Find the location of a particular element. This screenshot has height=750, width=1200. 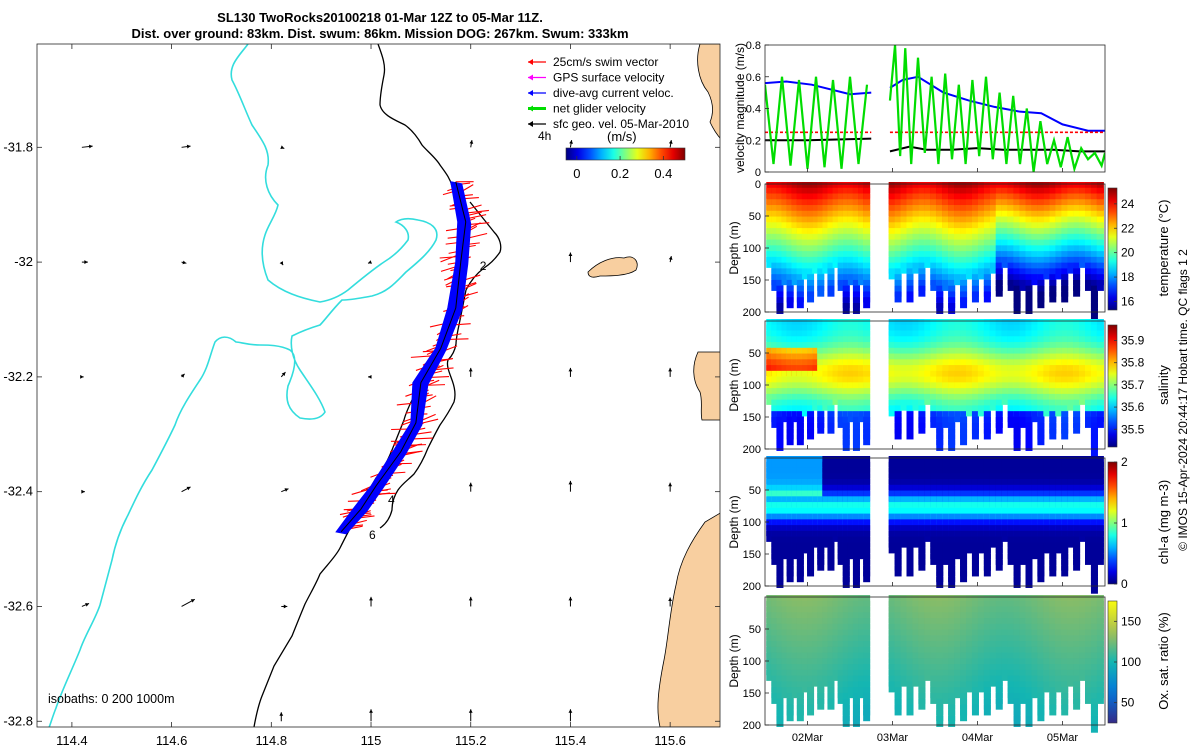

current-ribbon is located at coordinates (403, 358).